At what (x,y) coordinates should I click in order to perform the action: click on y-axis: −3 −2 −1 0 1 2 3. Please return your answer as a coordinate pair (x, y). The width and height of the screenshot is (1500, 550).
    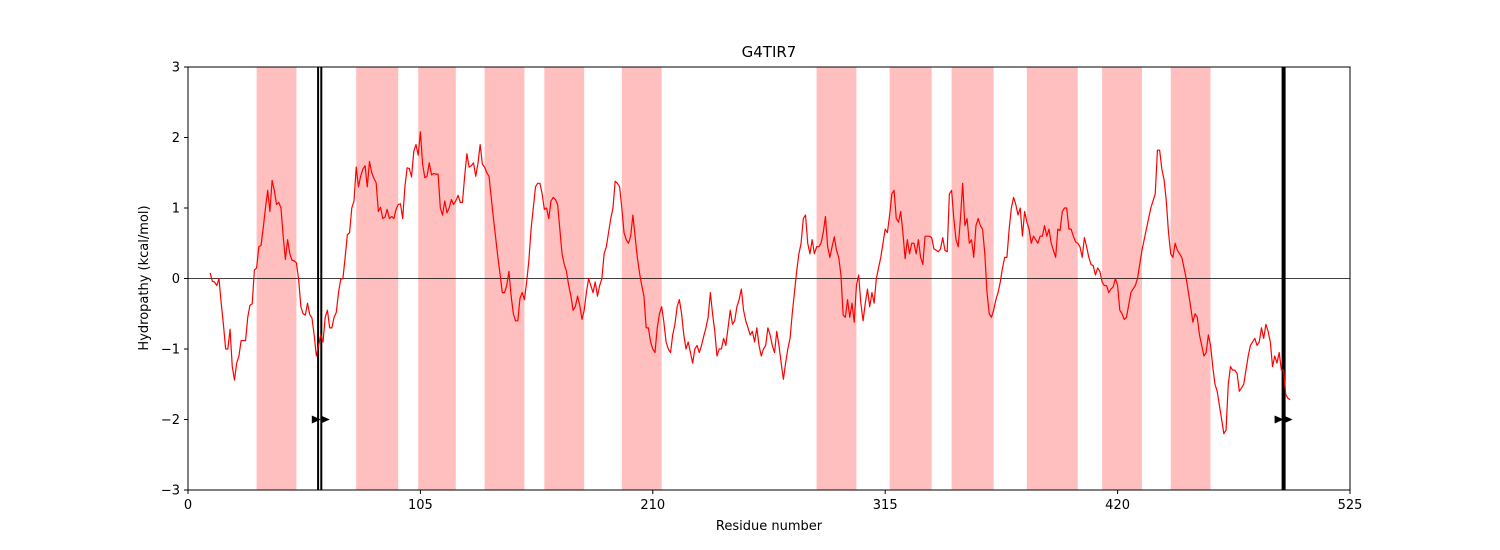
    Looking at the image, I should click on (174, 280).